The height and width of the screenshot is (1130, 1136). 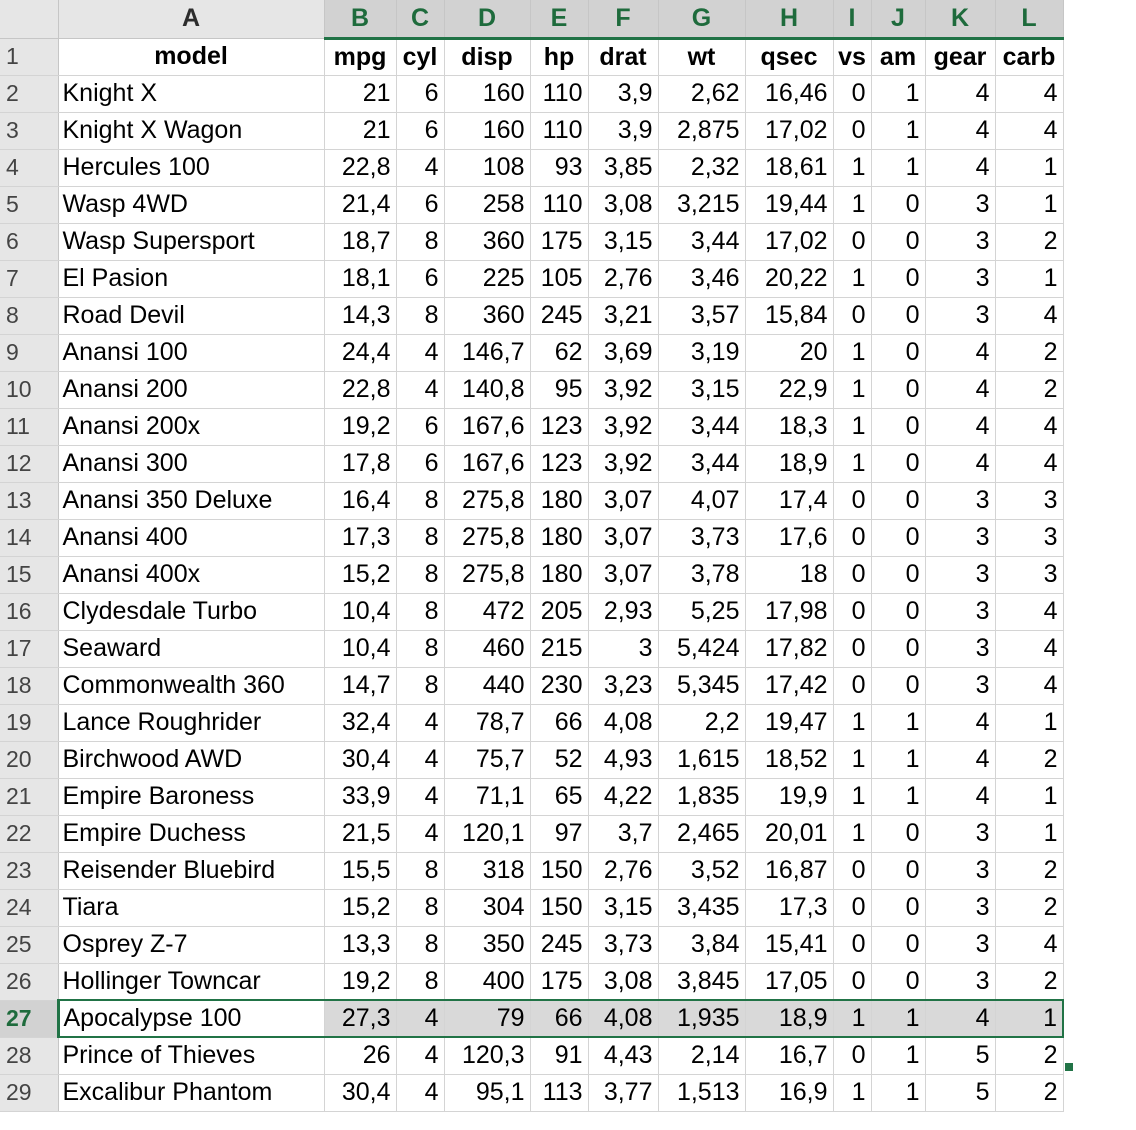 I want to click on value-cell-mpg: 18,1, so click(x=360, y=279).